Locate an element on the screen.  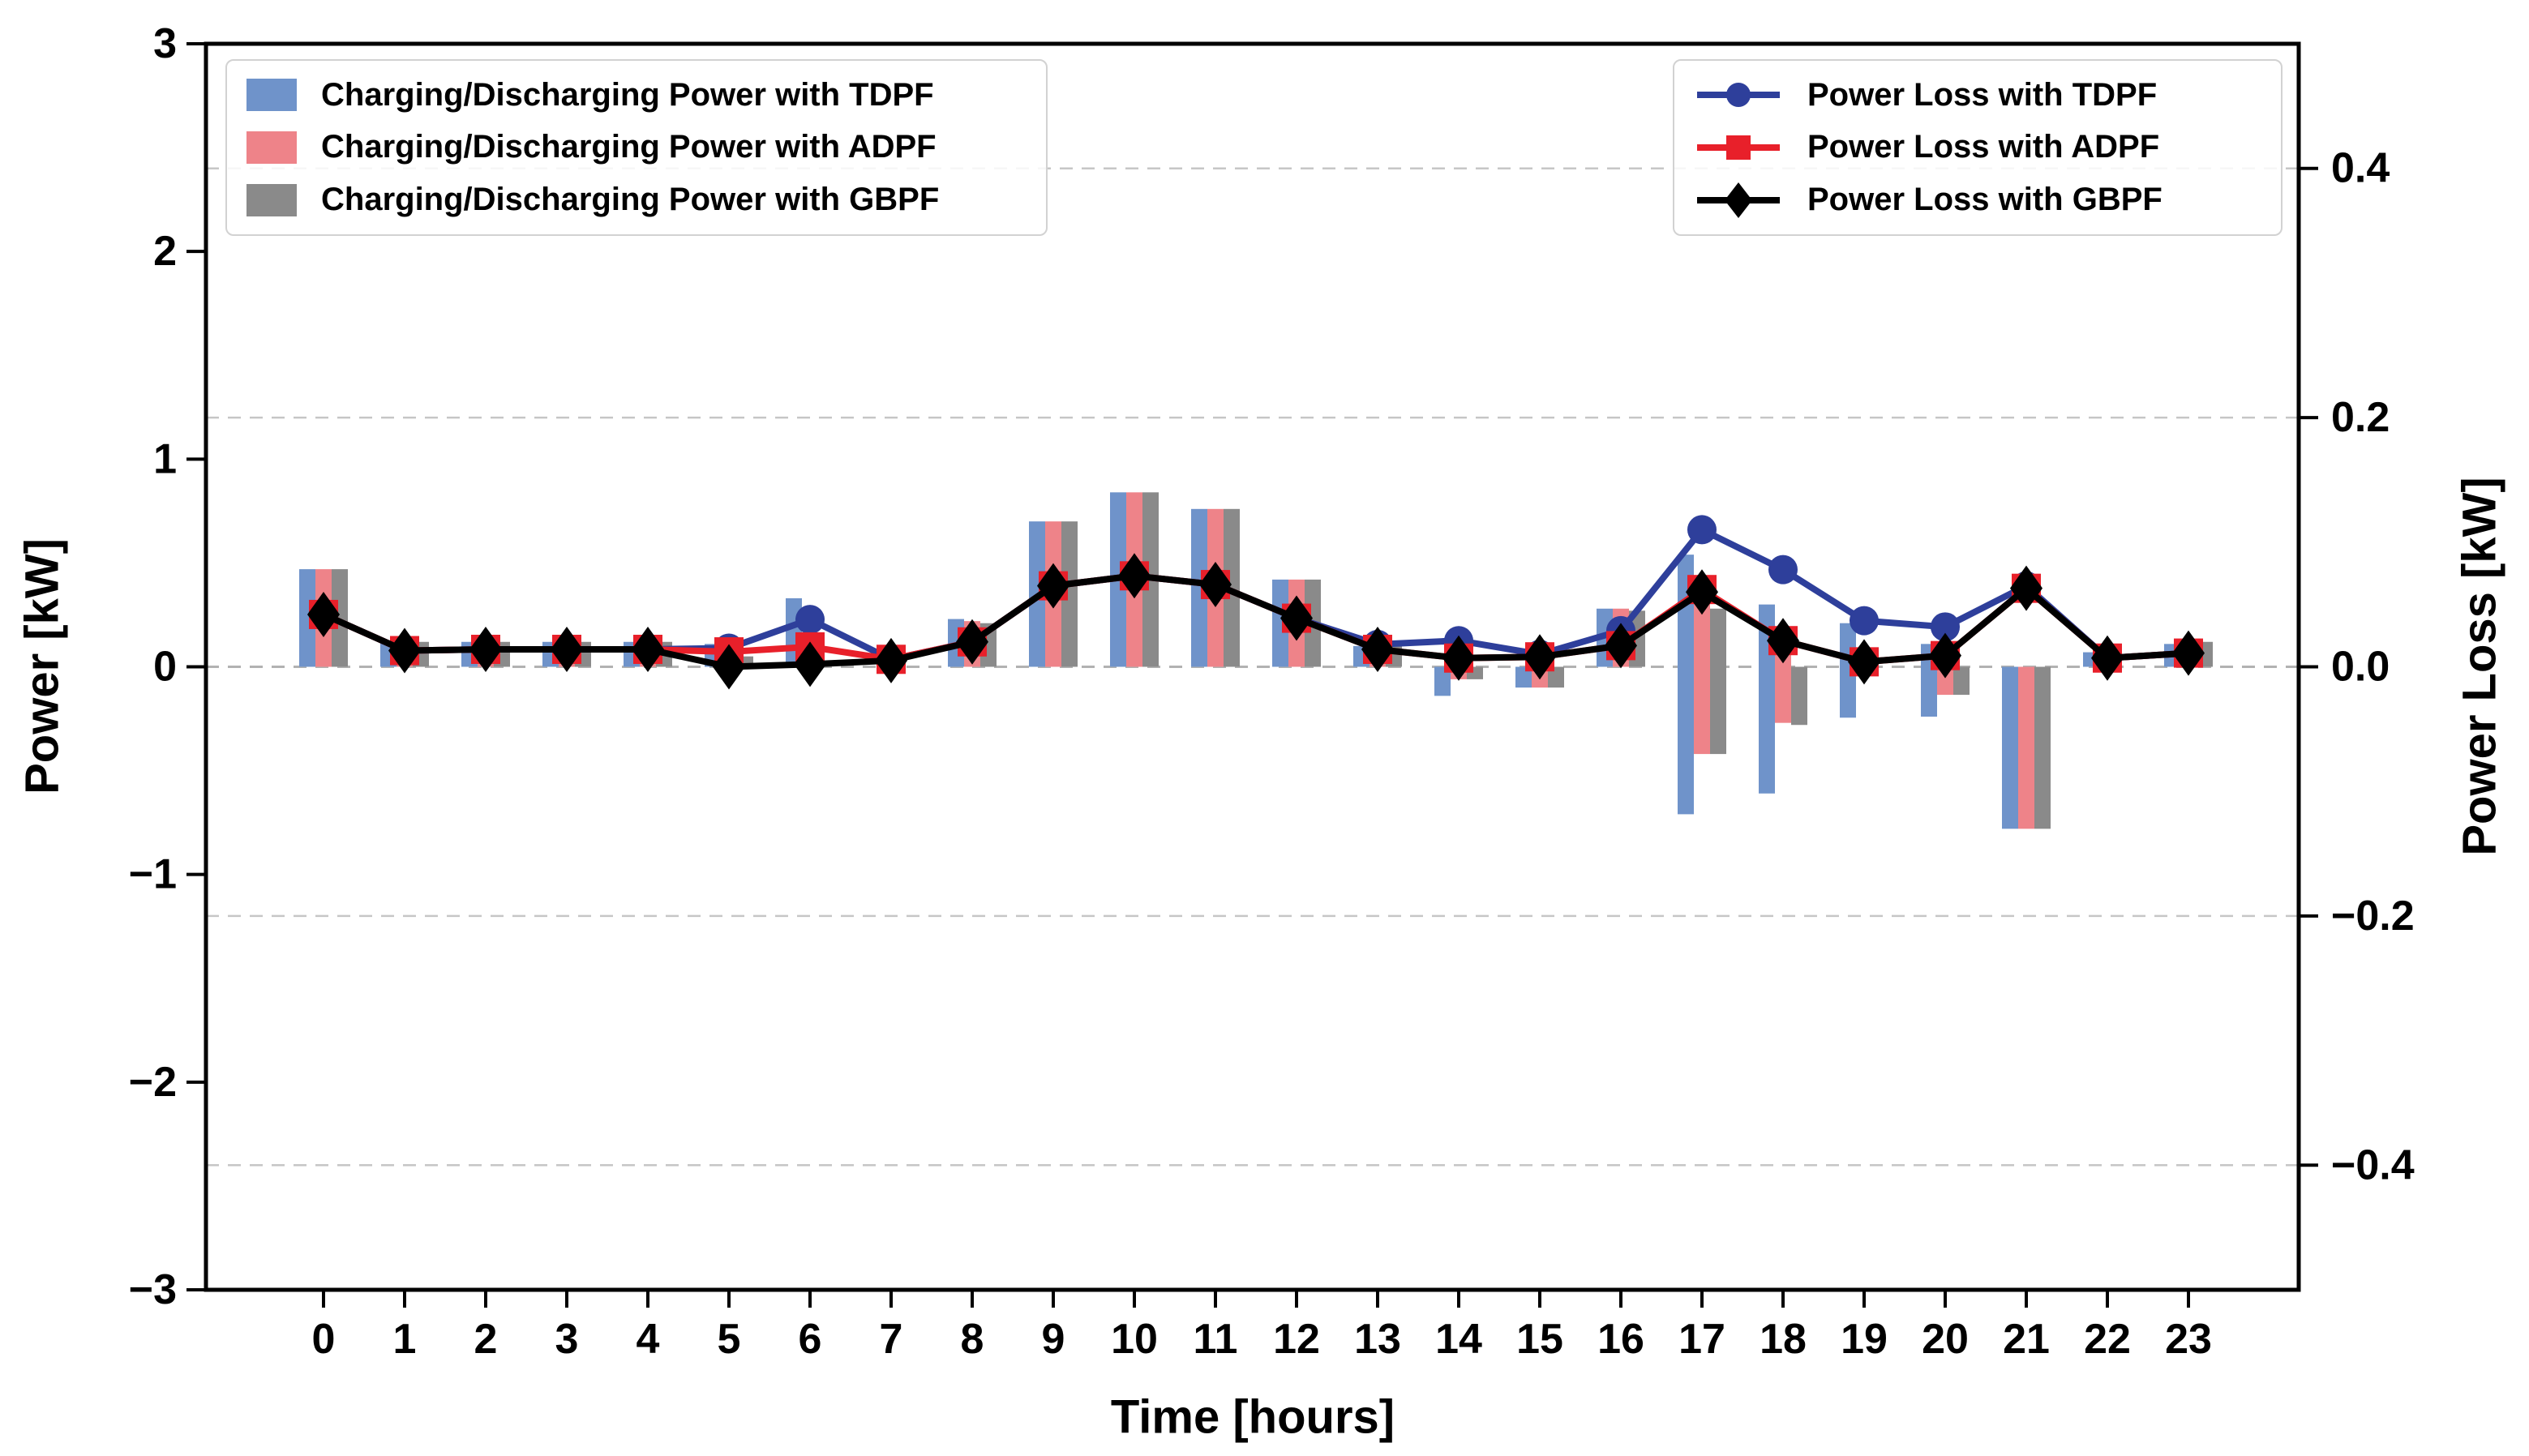
y-left-tick-label: −3 is located at coordinates (153, 1290).